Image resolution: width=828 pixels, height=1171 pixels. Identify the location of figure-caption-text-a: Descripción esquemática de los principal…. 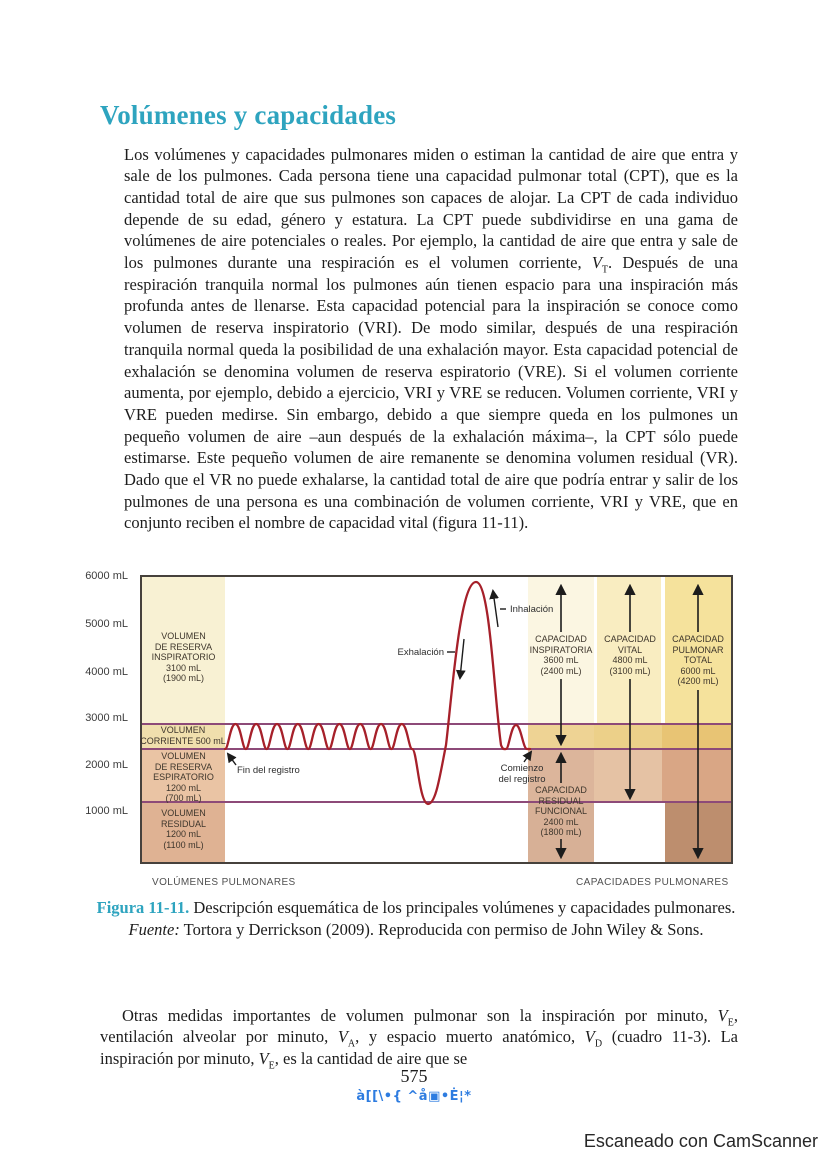
(462, 907).